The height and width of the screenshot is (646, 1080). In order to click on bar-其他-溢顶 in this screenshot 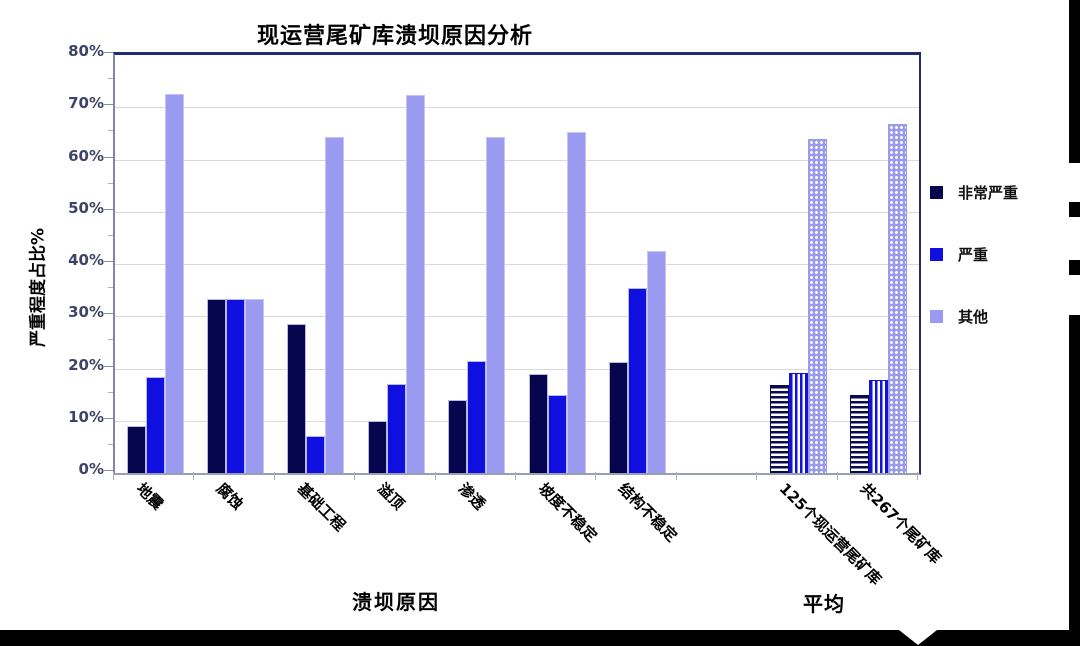, I will do `click(415, 284)`.